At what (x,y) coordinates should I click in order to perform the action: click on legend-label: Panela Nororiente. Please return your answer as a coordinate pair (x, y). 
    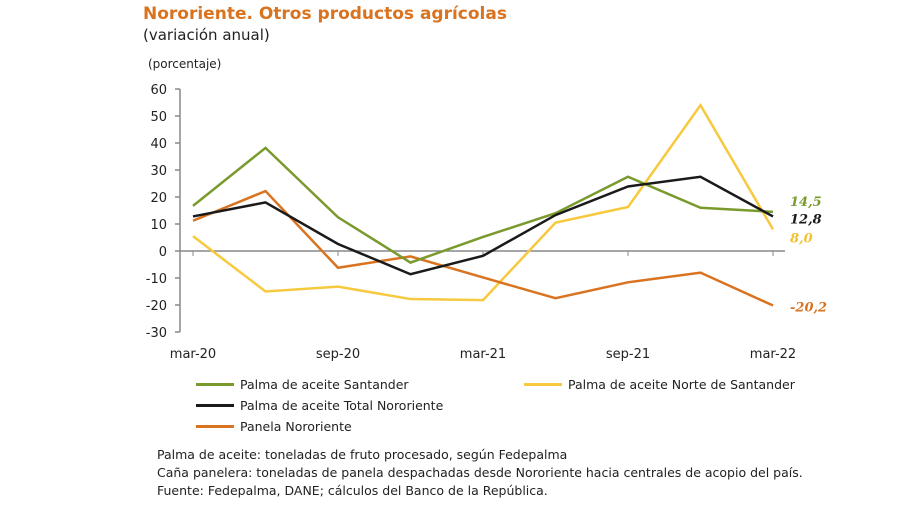
    Looking at the image, I should click on (296, 426).